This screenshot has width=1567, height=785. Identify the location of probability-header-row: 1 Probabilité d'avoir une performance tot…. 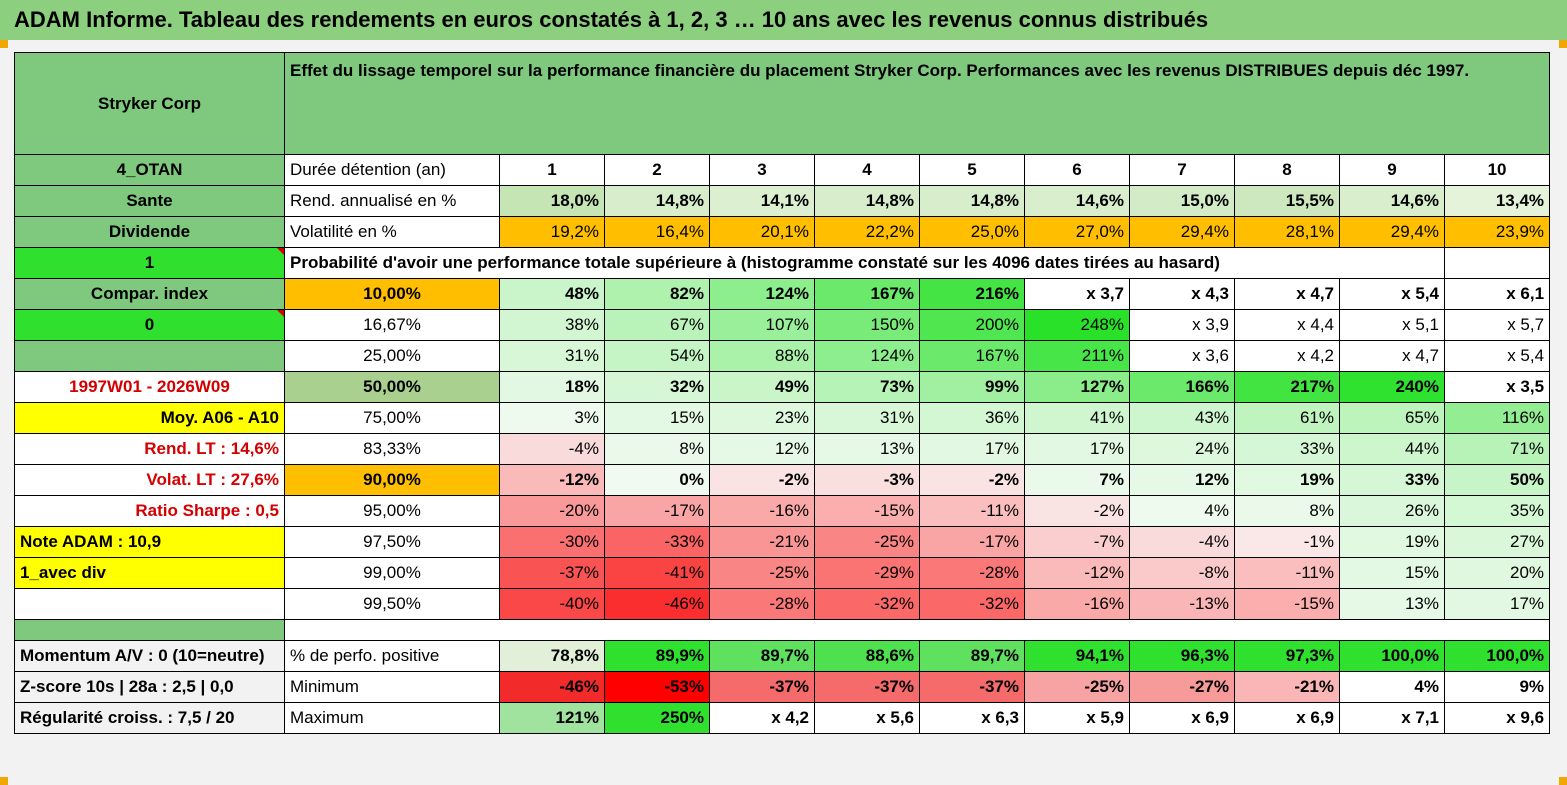
(782, 263).